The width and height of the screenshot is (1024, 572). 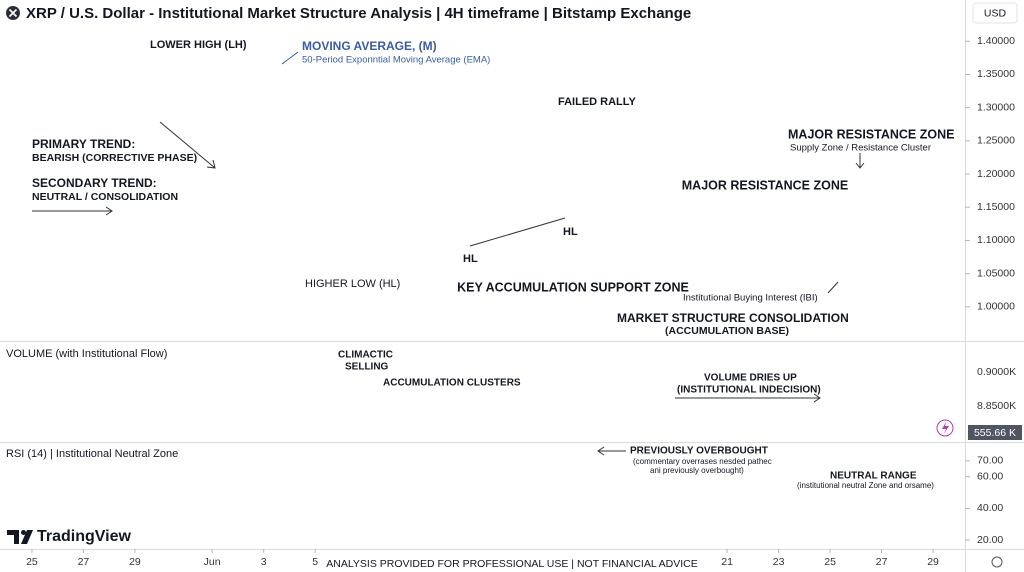 What do you see at coordinates (352, 284) in the screenshot?
I see `annotation: HIGHER LOW (HL)` at bounding box center [352, 284].